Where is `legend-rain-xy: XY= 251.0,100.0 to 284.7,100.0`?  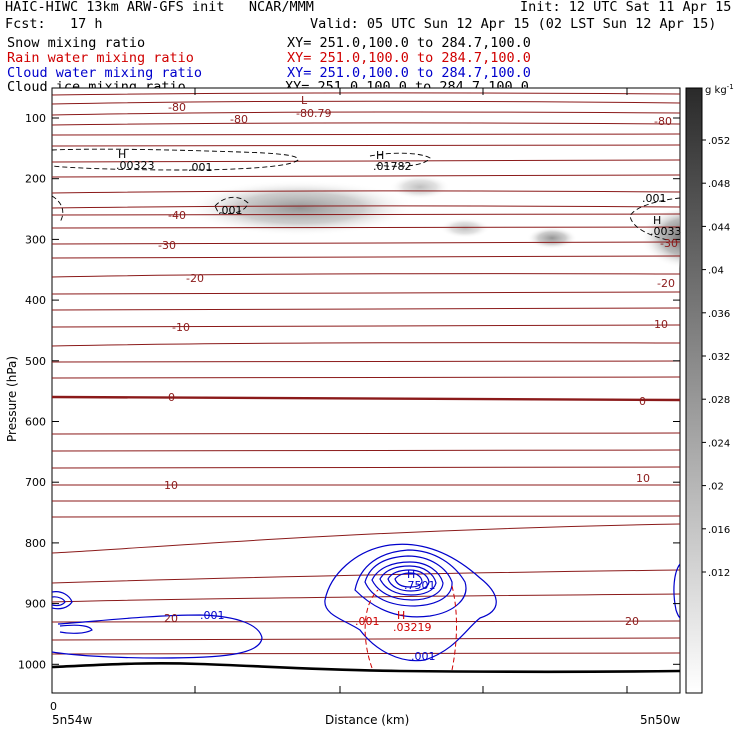
legend-rain-xy: XY= 251.0,100.0 to 284.7,100.0 is located at coordinates (409, 58).